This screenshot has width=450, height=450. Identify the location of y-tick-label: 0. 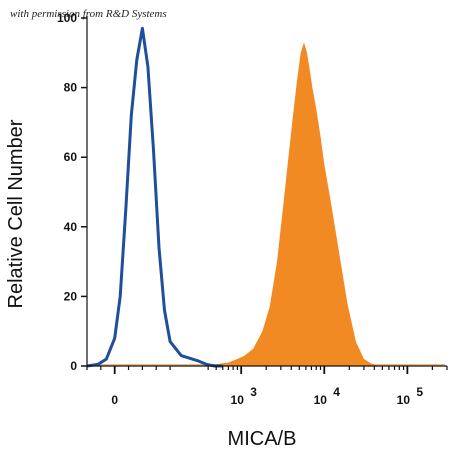
(73, 366).